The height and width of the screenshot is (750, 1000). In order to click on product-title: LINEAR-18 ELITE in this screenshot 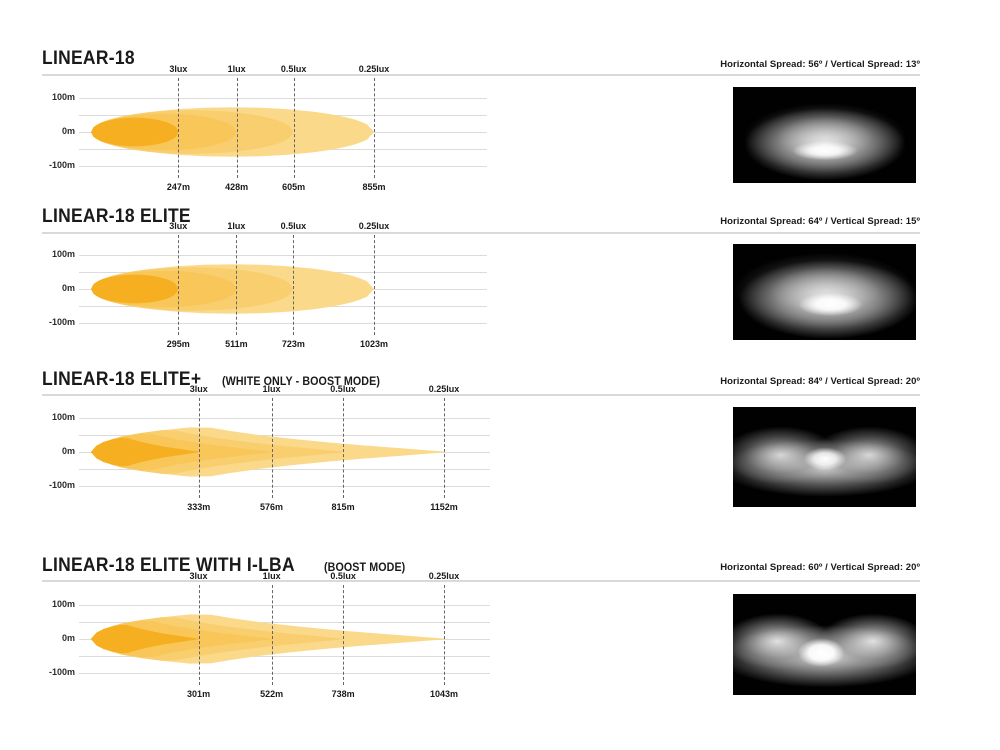, I will do `click(116, 216)`.